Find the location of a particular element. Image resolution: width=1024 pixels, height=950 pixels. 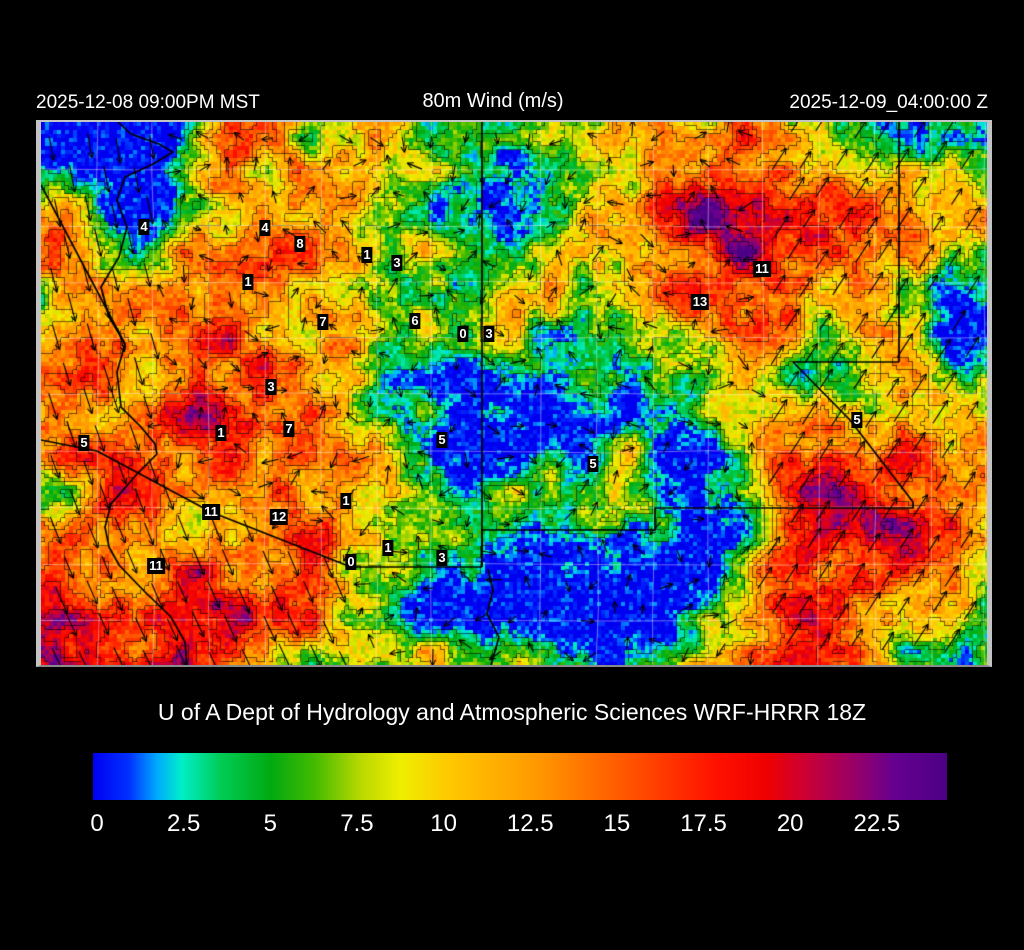

colorbar-tick: 2.5 is located at coordinates (183, 823).